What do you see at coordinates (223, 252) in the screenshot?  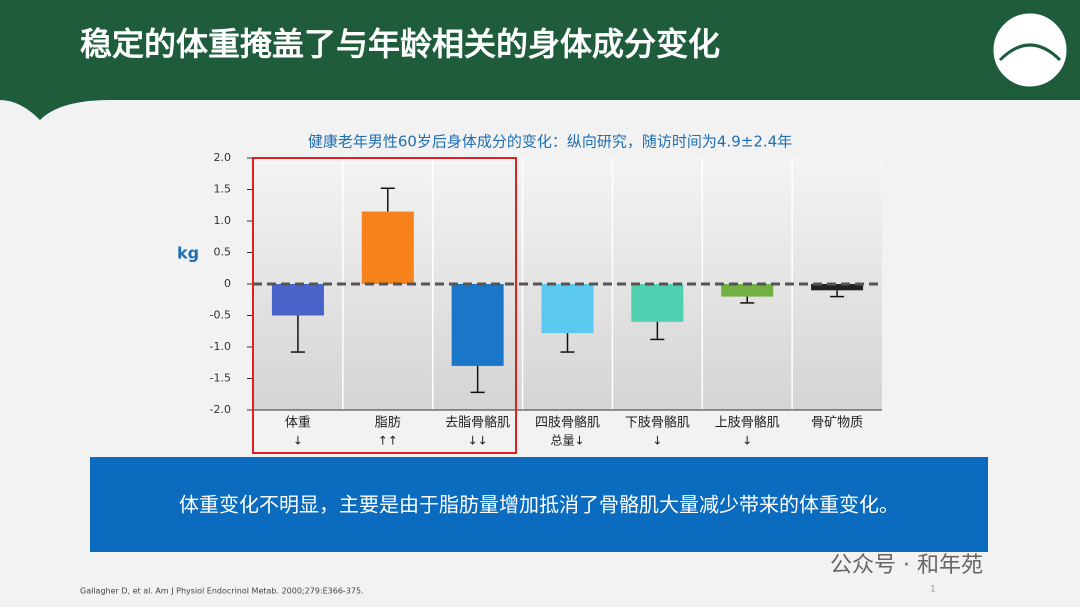 I see `y-tick-label: 0.5` at bounding box center [223, 252].